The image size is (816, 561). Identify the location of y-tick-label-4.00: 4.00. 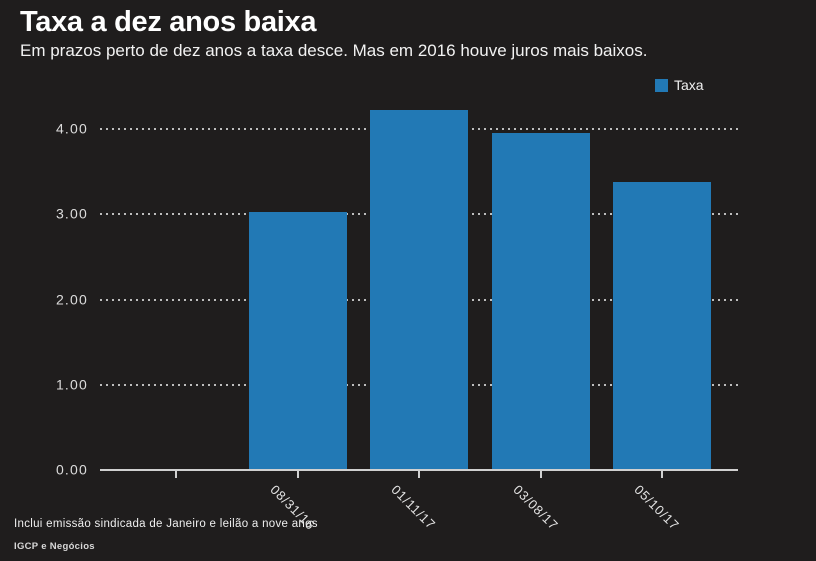
(71, 128).